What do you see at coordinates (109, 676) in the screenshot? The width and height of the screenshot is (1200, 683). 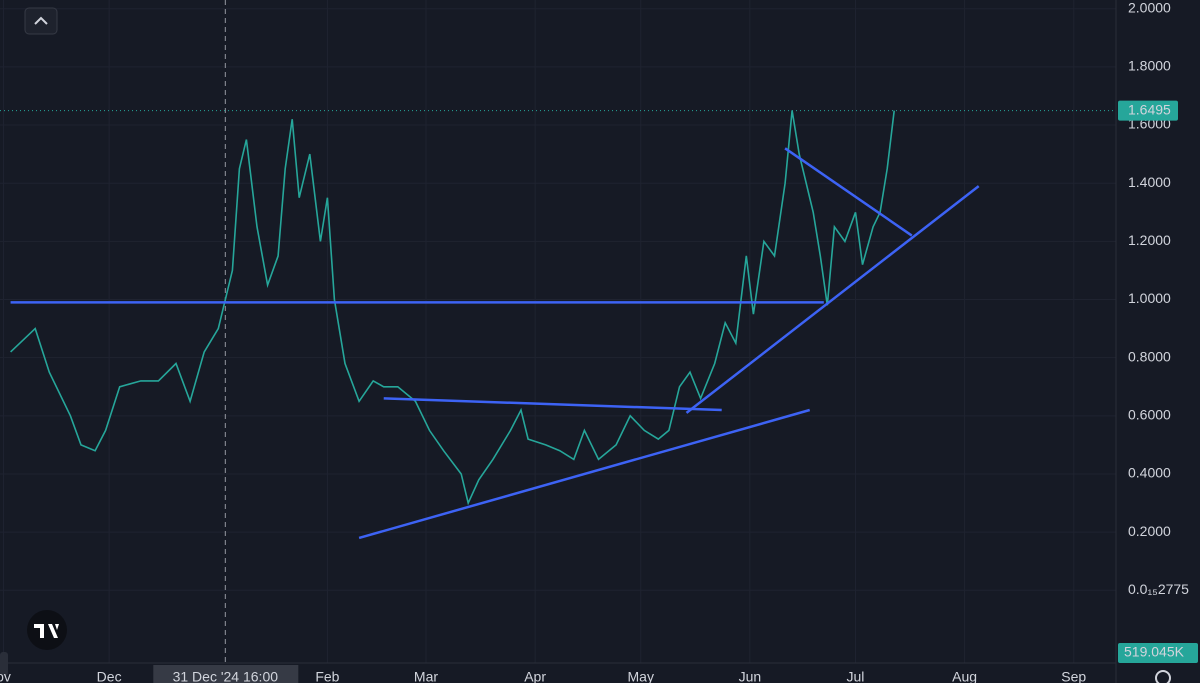 I see `x-tick-label: Dec` at bounding box center [109, 676].